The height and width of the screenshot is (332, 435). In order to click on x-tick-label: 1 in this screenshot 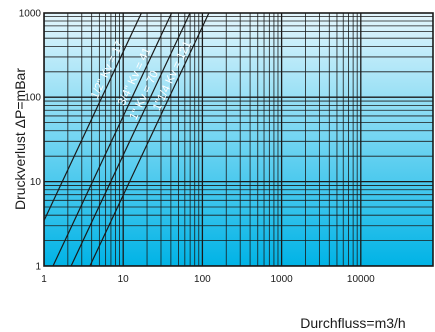, I will do `click(44, 279)`.